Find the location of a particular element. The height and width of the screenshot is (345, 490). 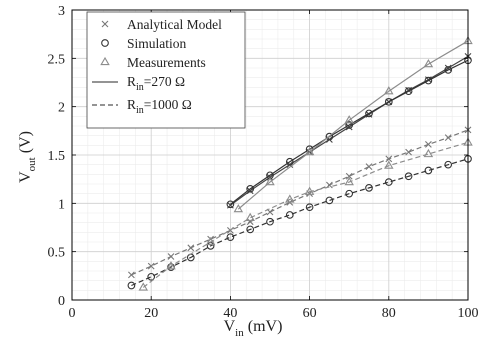

x-tick-label: 80 is located at coordinates (389, 313).